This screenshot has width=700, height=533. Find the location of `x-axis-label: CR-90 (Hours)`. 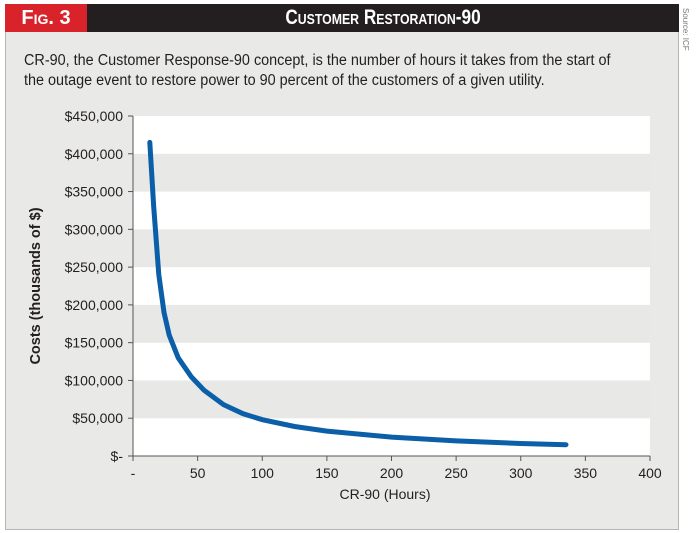

x-axis-label: CR-90 (Hours) is located at coordinates (384, 494).